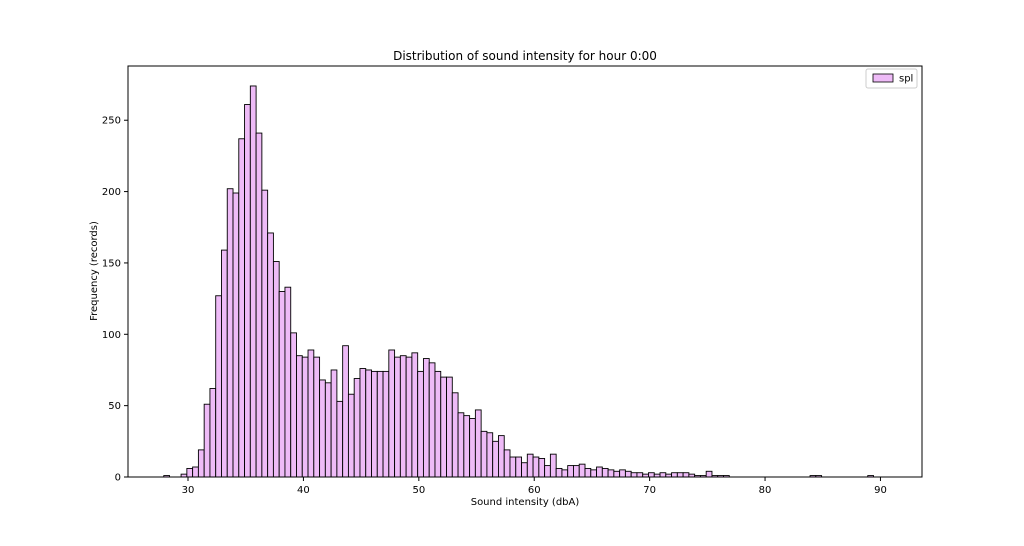 The height and width of the screenshot is (546, 1024). I want to click on x-tick-label: 80, so click(765, 490).